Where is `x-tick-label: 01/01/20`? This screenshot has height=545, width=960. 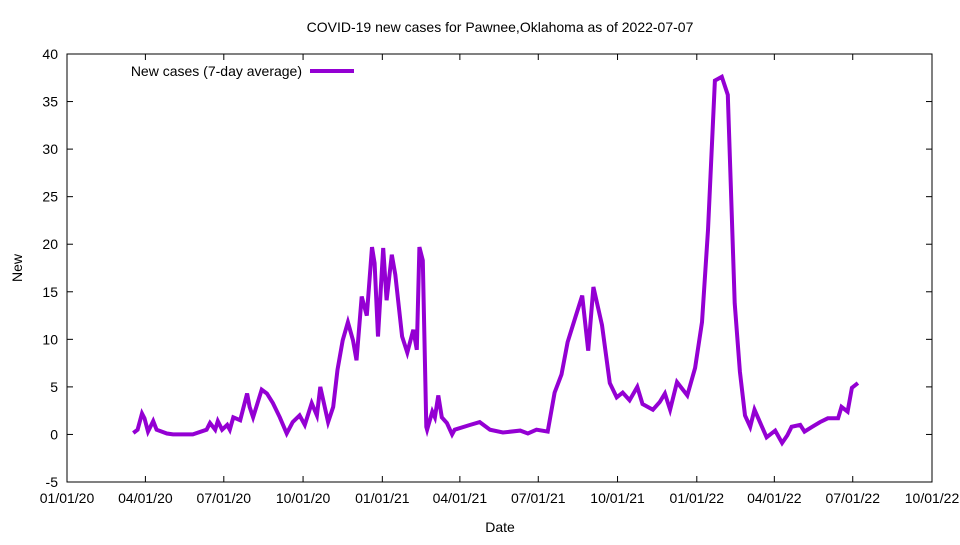
x-tick-label: 01/01/20 is located at coordinates (67, 498).